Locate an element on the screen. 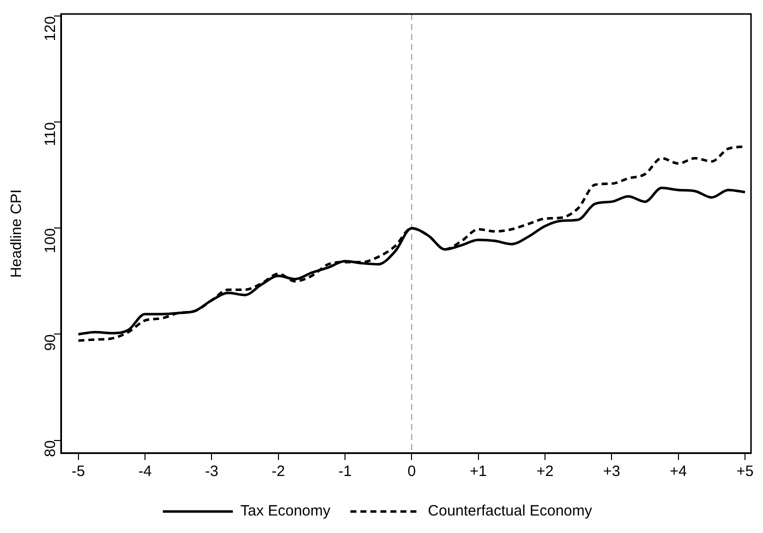  x-tick-label: +2 is located at coordinates (545, 471).